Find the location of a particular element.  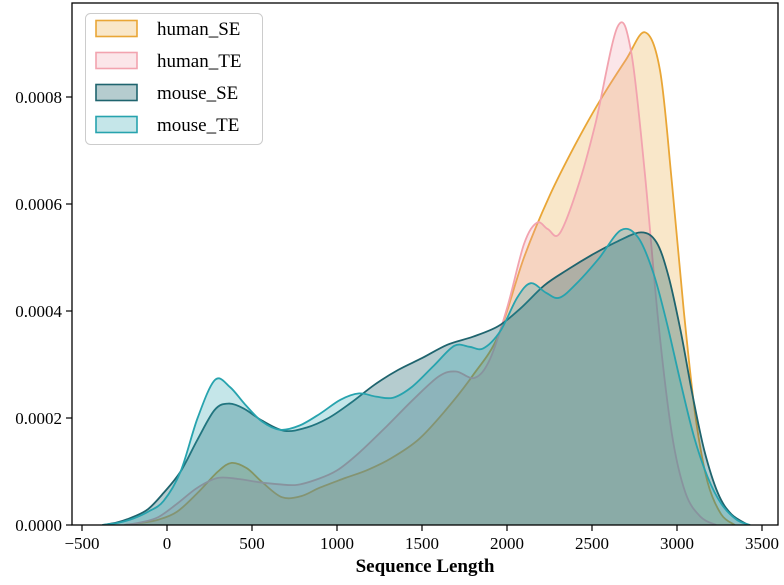

x-axis-title: Sequence Length is located at coordinates (425, 566).